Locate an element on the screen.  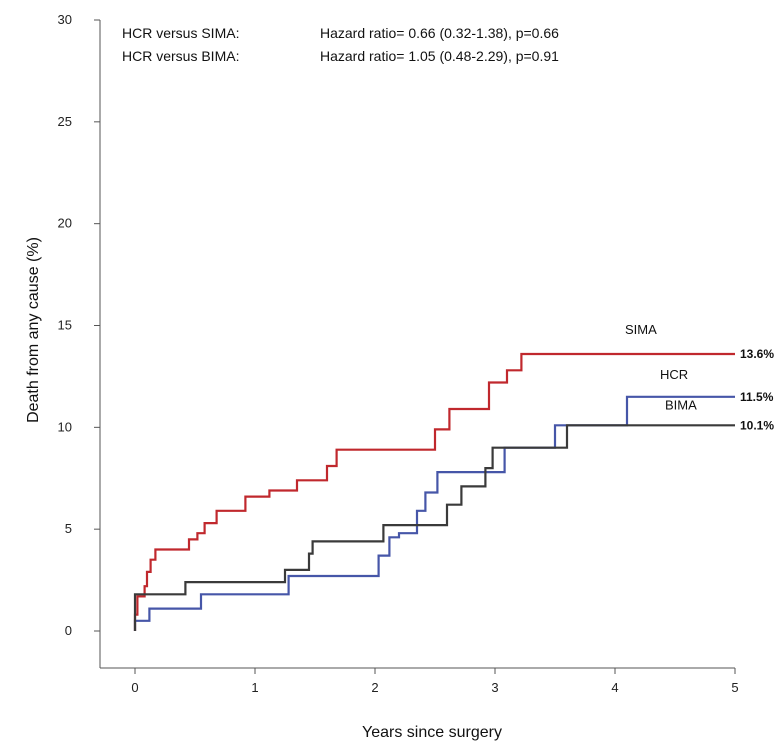
x-tick-label-5: 5 is located at coordinates (734, 687).